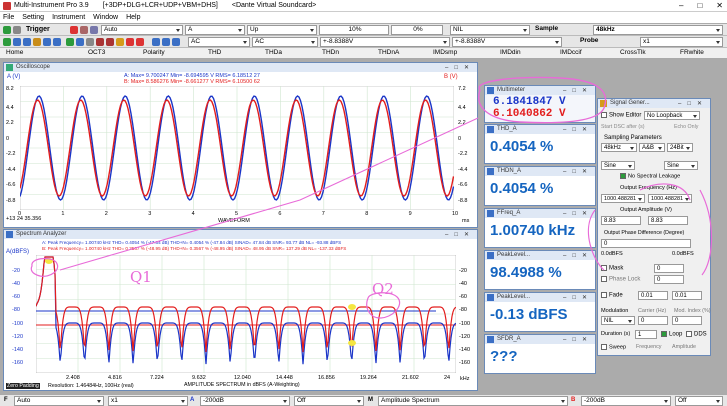  Describe the element at coordinates (97, 52) in the screenshot. I see `tab-oct3: OCT3` at that location.